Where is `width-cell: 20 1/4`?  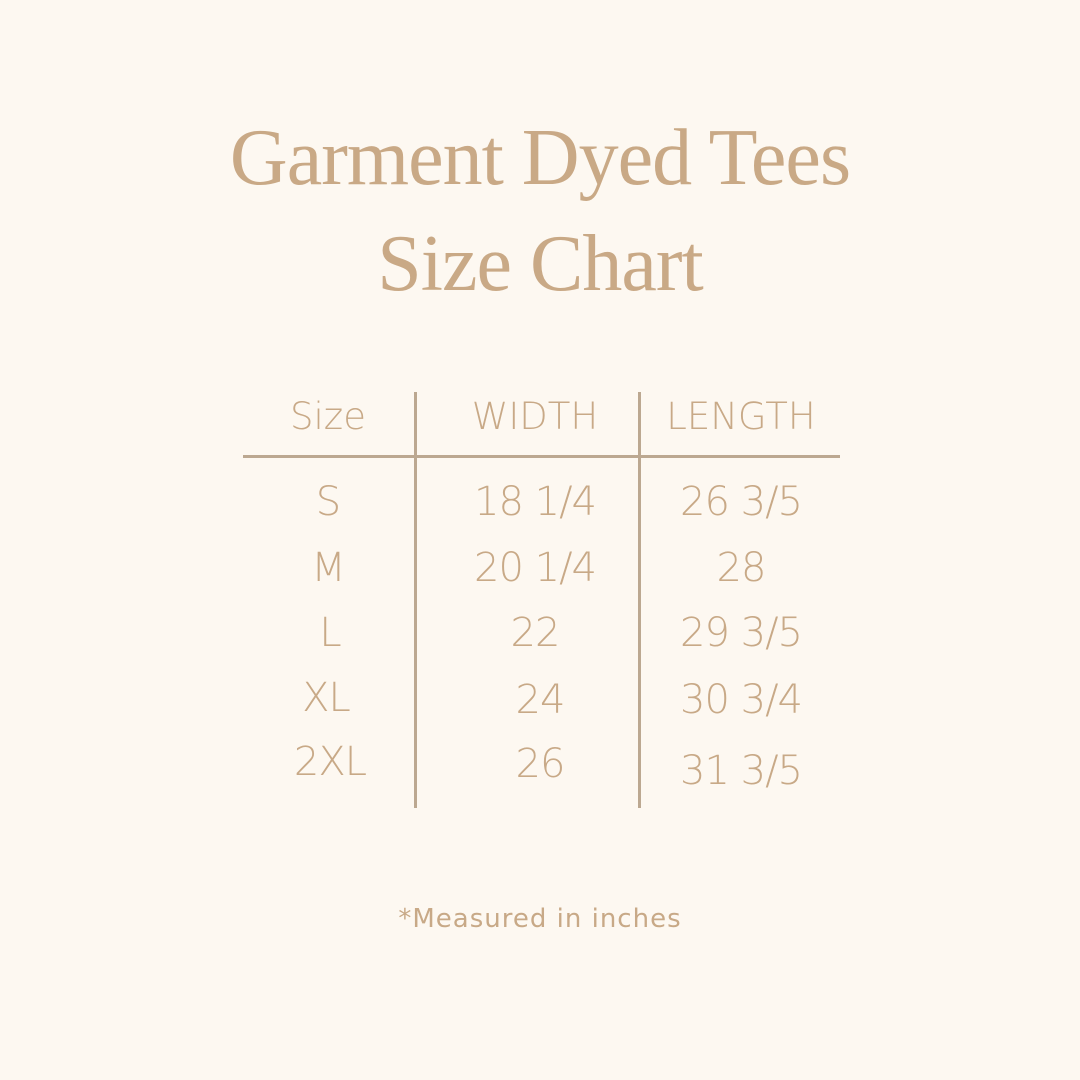 width-cell: 20 1/4 is located at coordinates (535, 568).